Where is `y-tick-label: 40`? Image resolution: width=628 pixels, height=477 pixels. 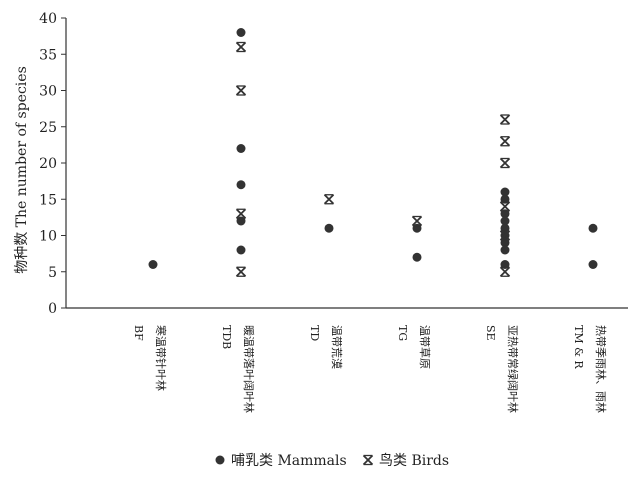
y-tick-label: 40 is located at coordinates (48, 19).